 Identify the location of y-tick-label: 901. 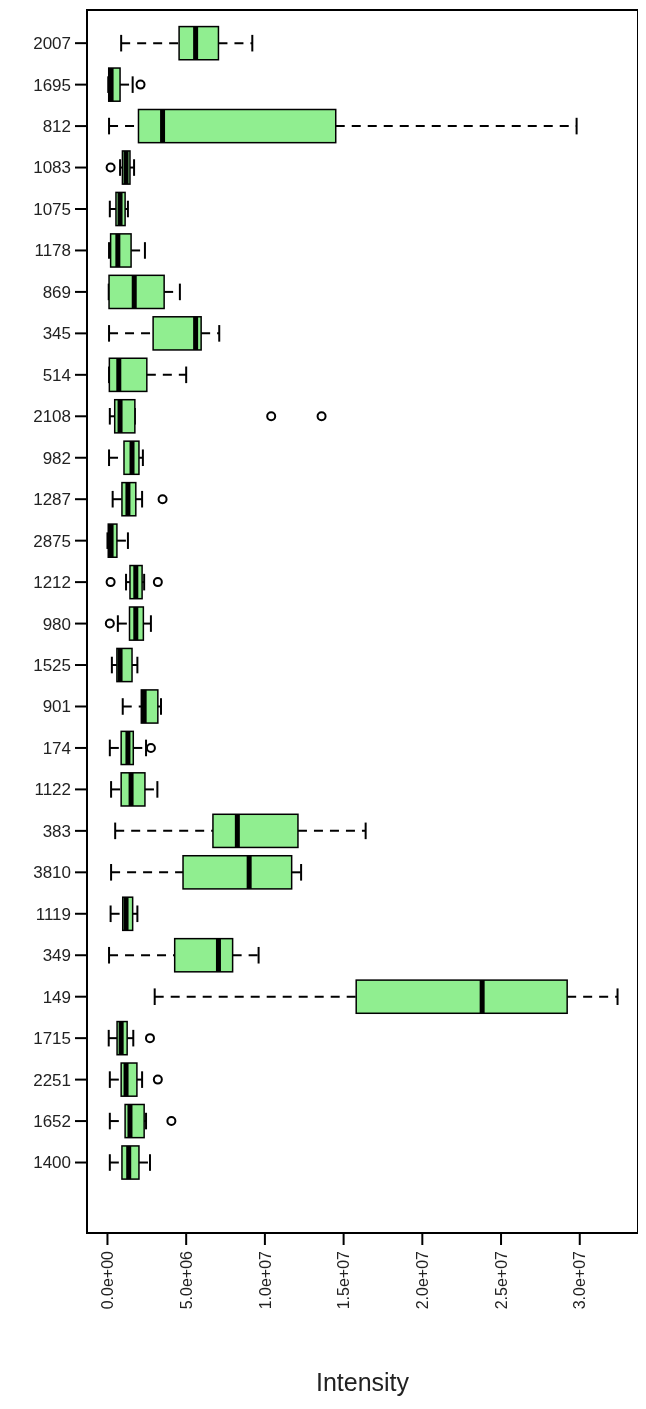
(56, 707).